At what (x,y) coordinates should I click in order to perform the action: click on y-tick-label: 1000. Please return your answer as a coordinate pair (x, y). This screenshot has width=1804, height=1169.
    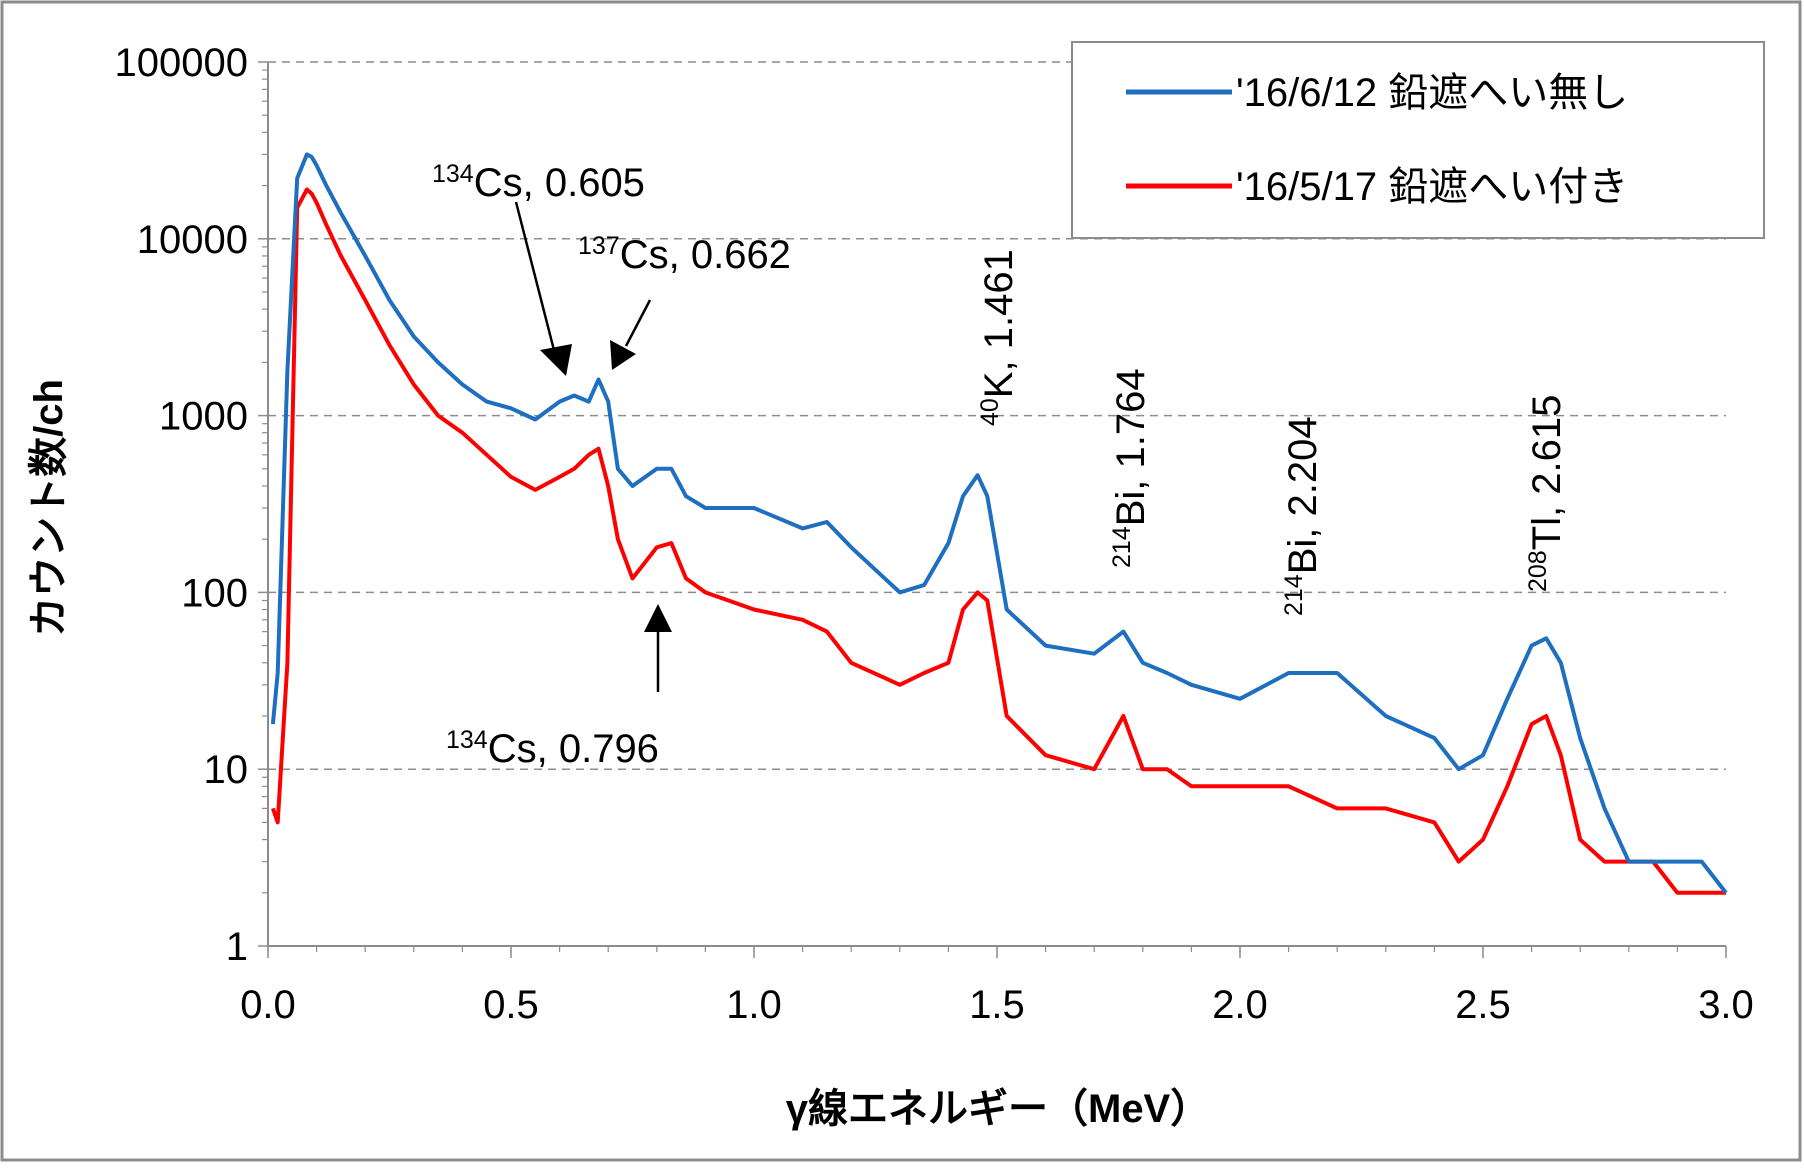
    Looking at the image, I should click on (203, 417).